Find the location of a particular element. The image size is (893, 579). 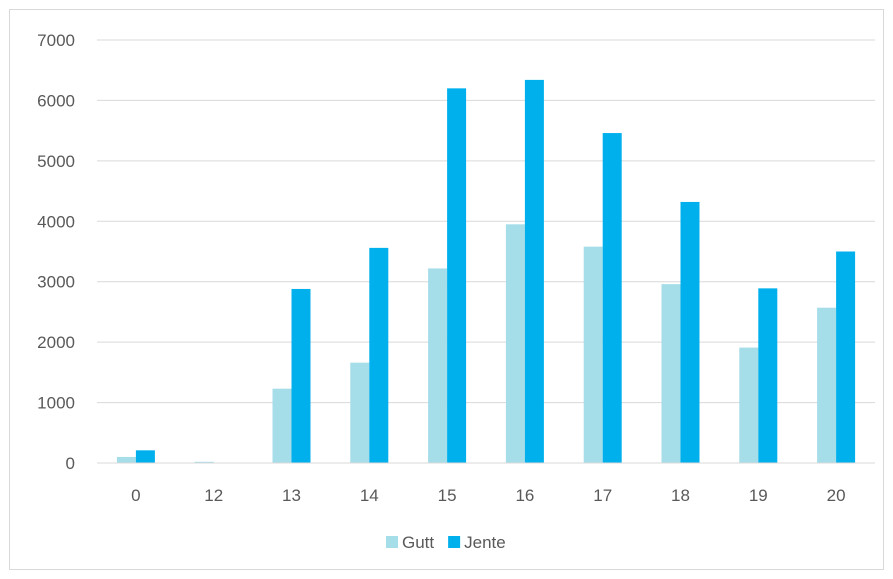

legend-swatch-jente is located at coordinates (454, 542).